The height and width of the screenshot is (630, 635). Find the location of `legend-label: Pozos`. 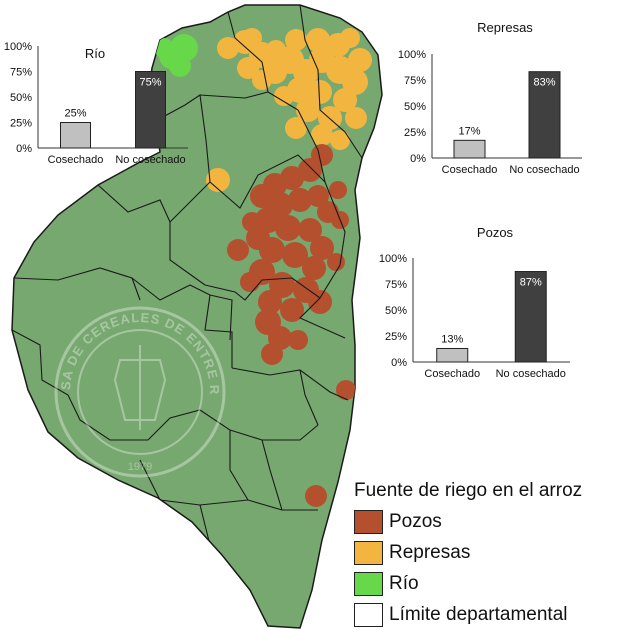

legend-label: Pozos is located at coordinates (415, 521).